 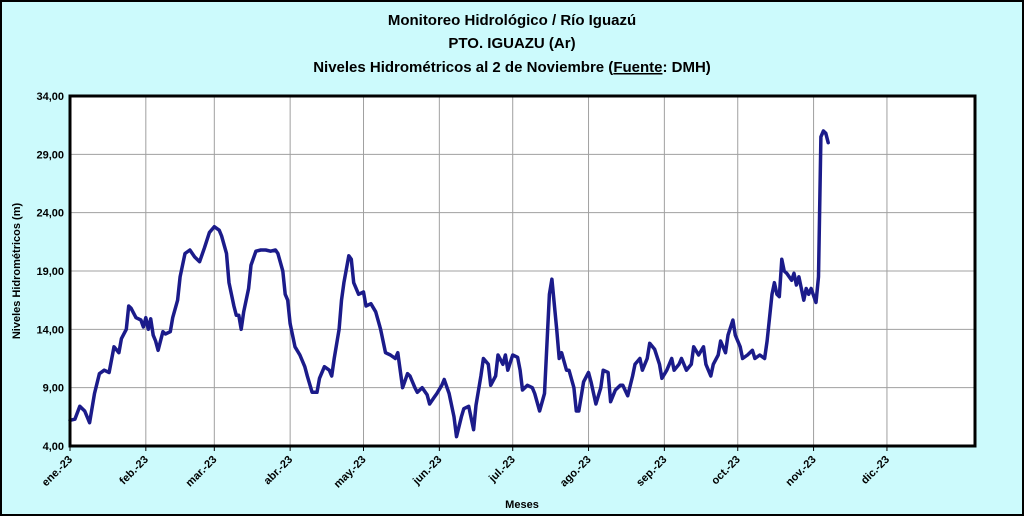 What do you see at coordinates (50, 214) in the screenshot?
I see `y-tick-label: 24,00` at bounding box center [50, 214].